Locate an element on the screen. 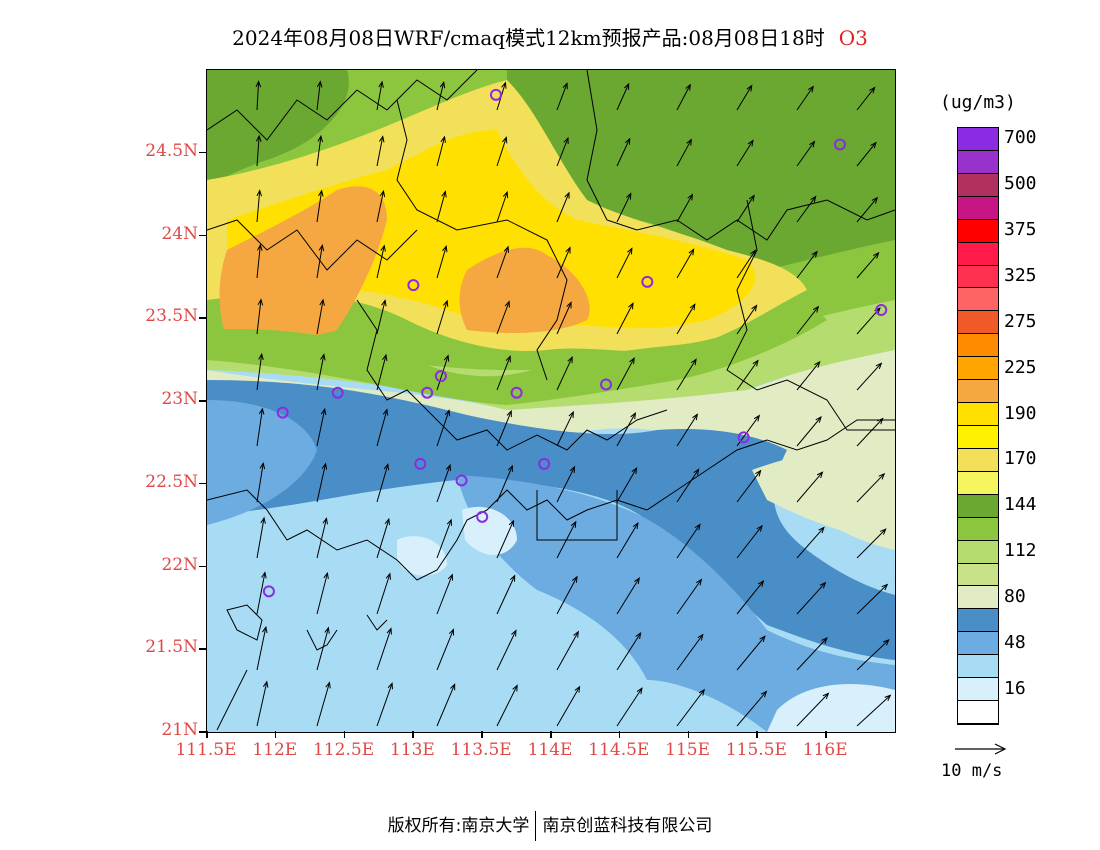 The image size is (1100, 850). legend-level-label: 275 is located at coordinates (1020, 321).